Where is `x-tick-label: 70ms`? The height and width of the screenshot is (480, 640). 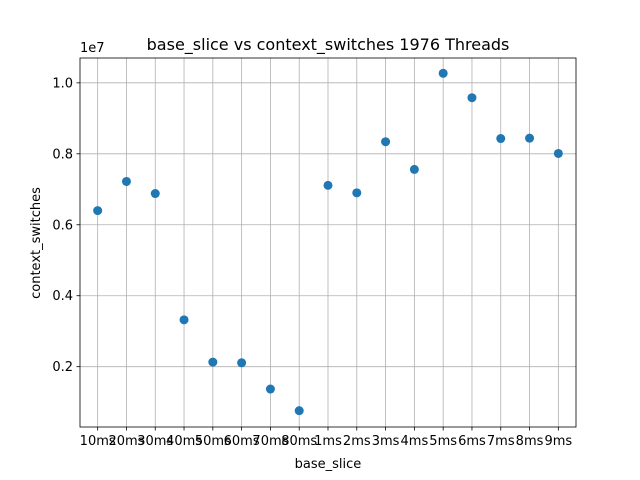
x-tick-label: 70ms is located at coordinates (270, 441).